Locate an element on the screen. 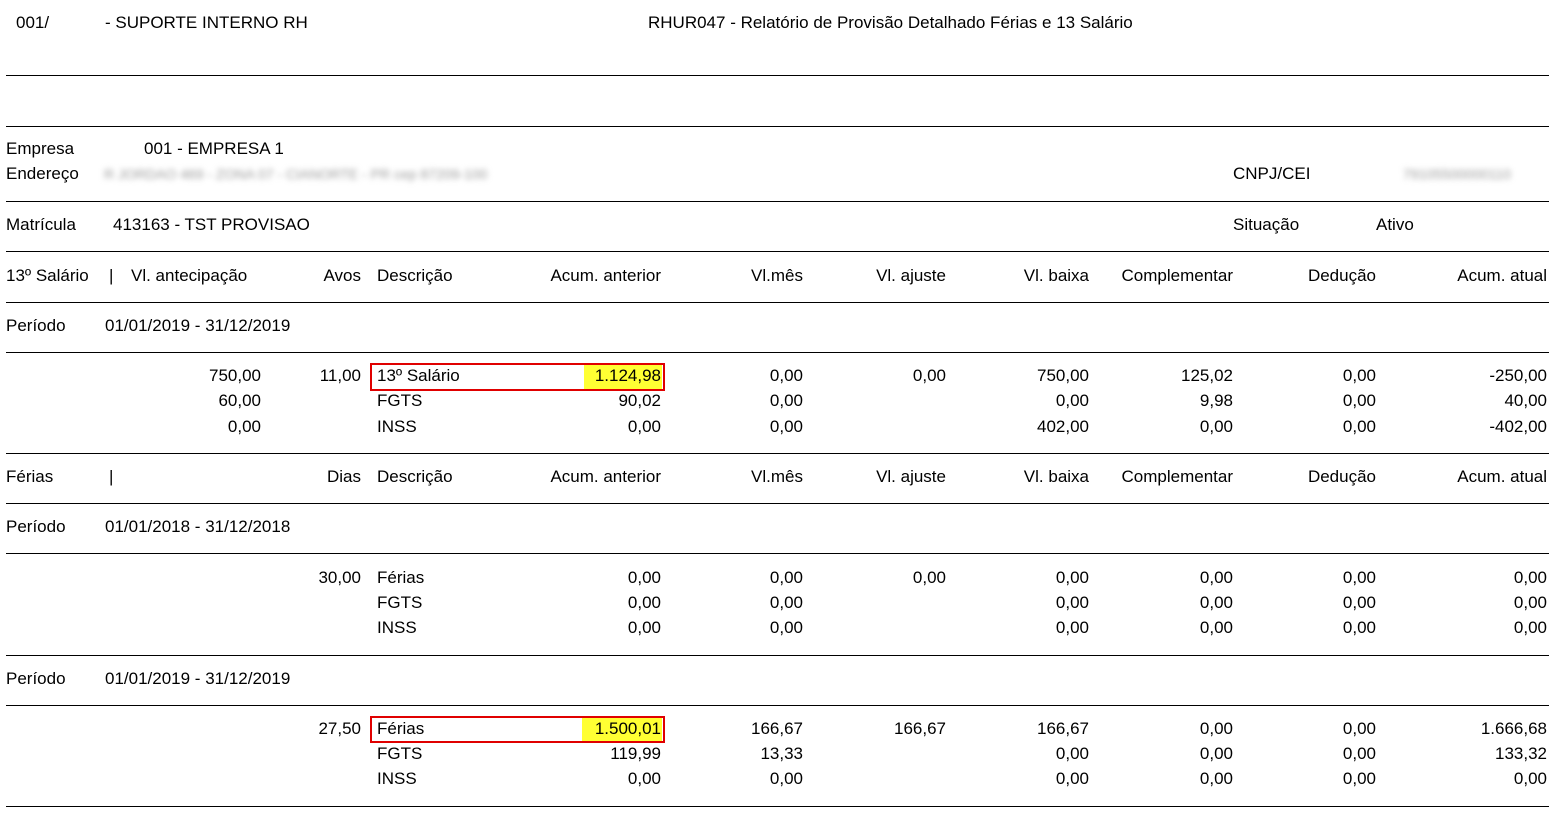  cell-vl-ajuste: 0,00 is located at coordinates (929, 375).